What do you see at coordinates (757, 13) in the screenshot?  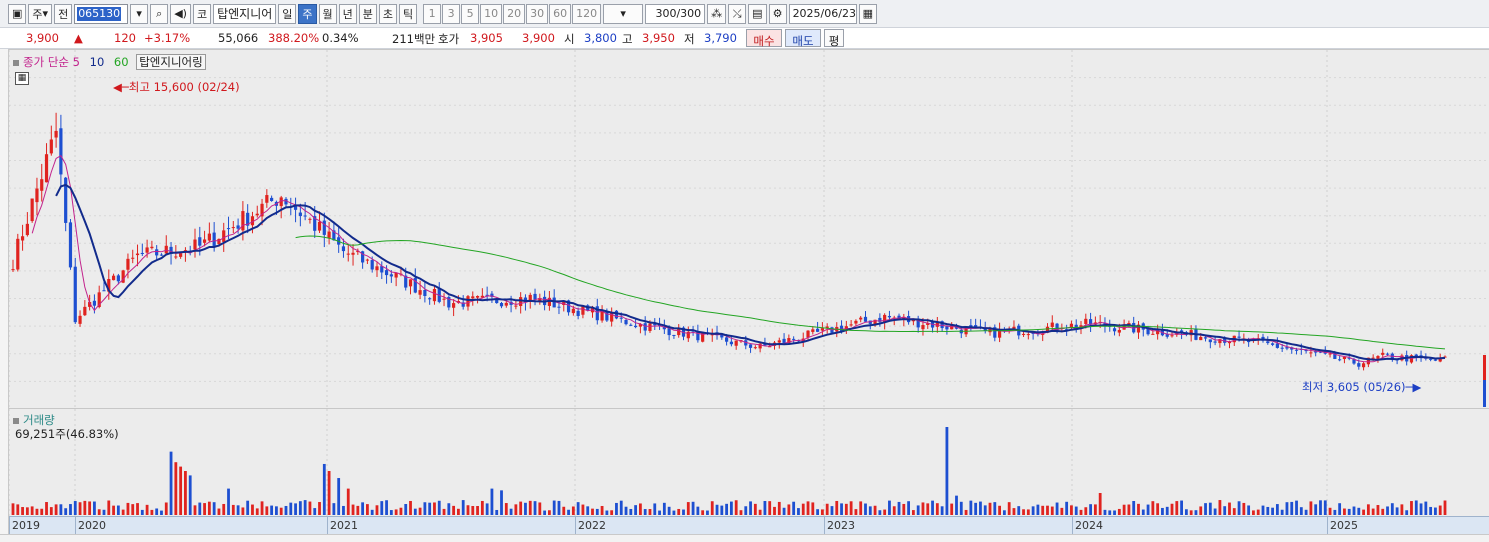 I see `save-icon: ▤` at bounding box center [757, 13].